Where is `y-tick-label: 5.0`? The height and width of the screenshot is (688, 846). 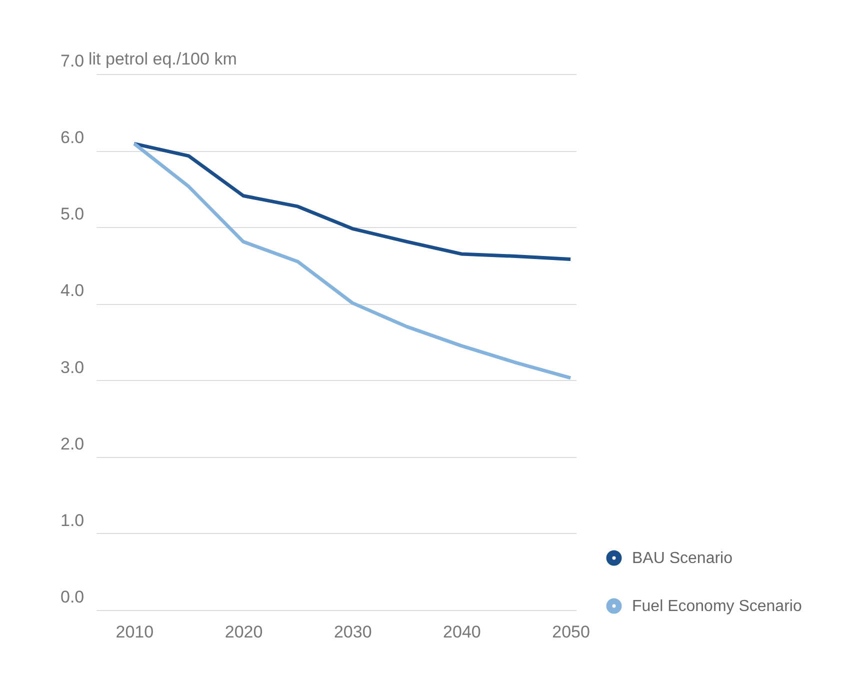 y-tick-label: 5.0 is located at coordinates (72, 214).